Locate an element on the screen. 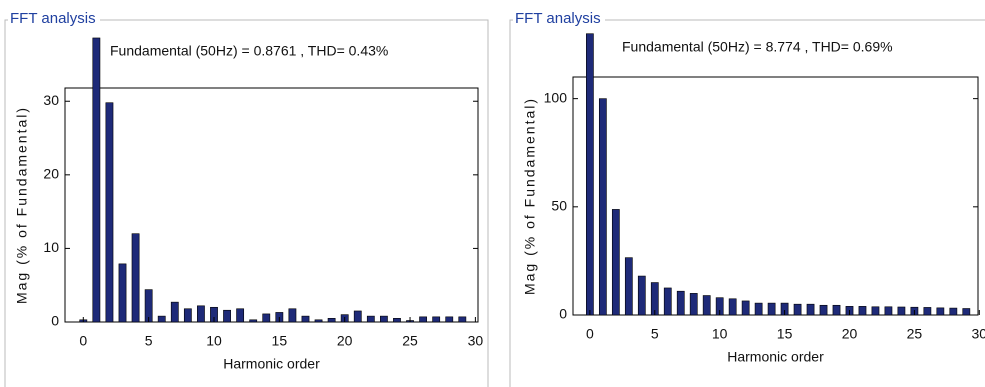 The image size is (985, 387). annotation: Fundamental (50Hz) = 8.774 , THD= 0.69% is located at coordinates (757, 47).